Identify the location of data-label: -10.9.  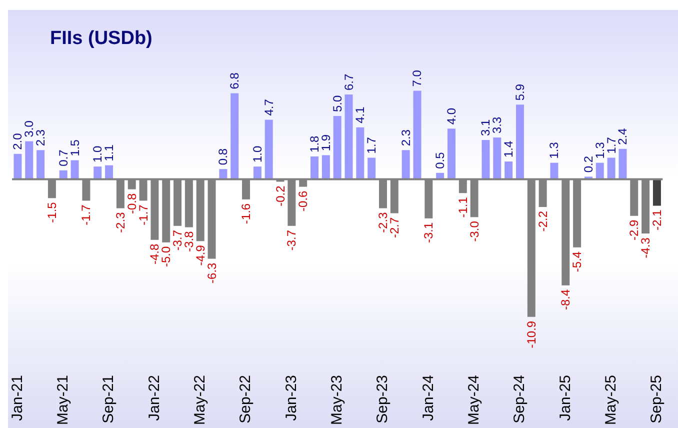
(531, 334).